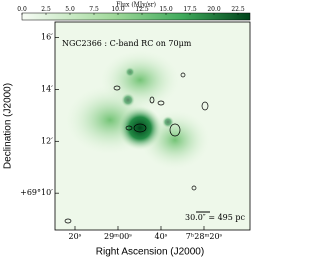  I want to click on y-tick-label: +69°10′, so click(36, 192).